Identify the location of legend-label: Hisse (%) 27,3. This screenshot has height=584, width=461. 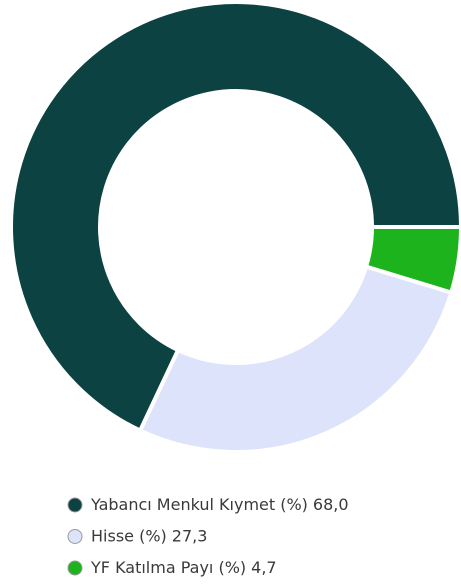
(149, 535).